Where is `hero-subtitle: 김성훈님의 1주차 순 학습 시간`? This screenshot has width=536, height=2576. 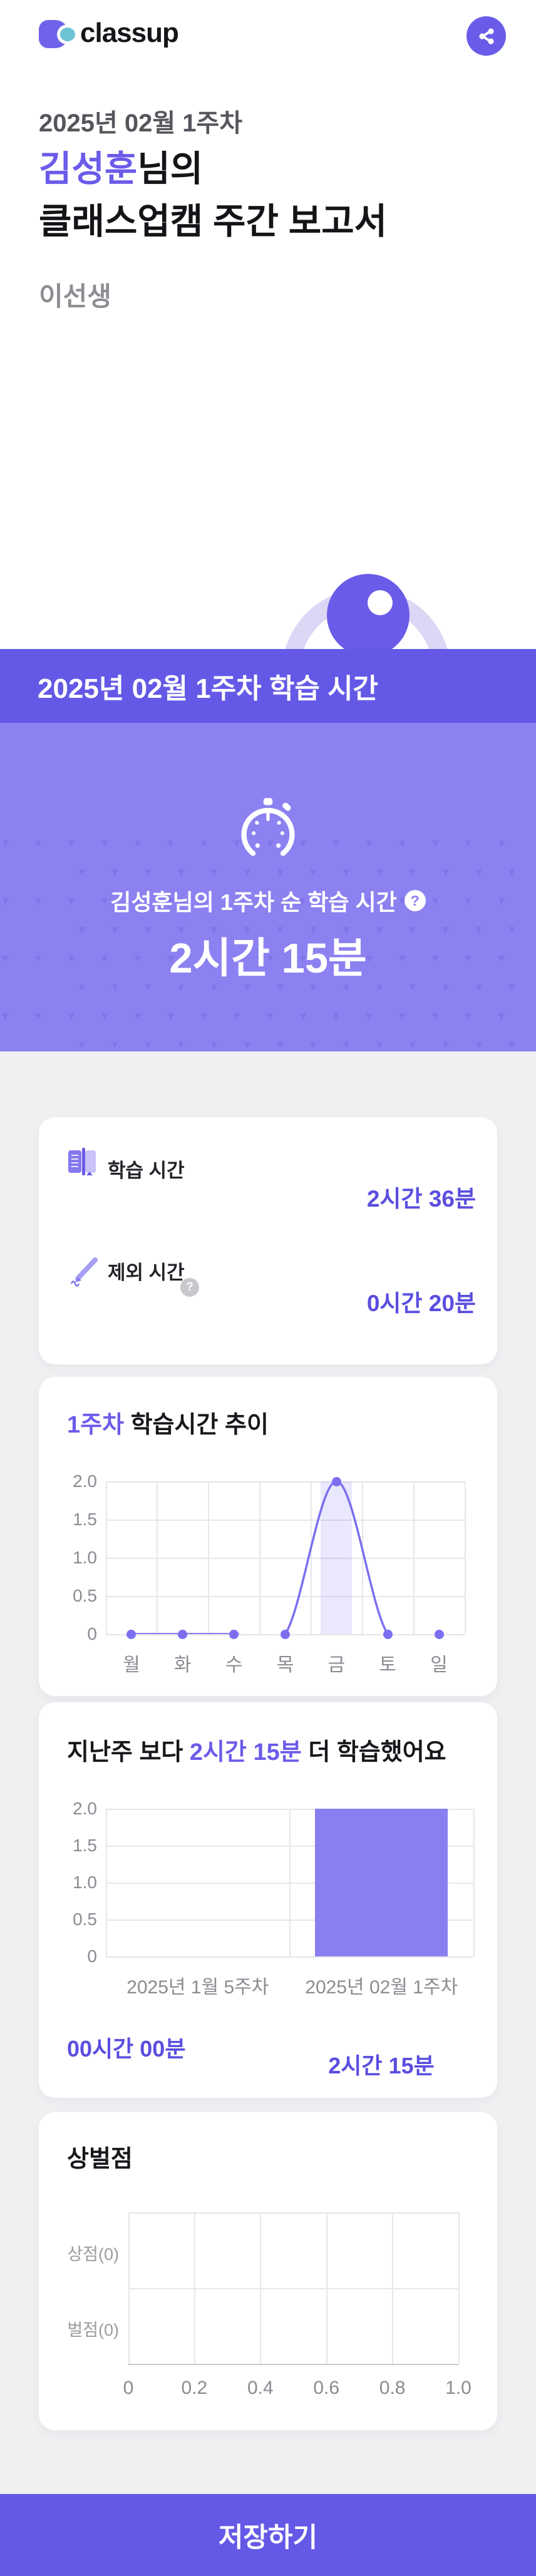 hero-subtitle: 김성훈님의 1주차 순 학습 시간 is located at coordinates (253, 902).